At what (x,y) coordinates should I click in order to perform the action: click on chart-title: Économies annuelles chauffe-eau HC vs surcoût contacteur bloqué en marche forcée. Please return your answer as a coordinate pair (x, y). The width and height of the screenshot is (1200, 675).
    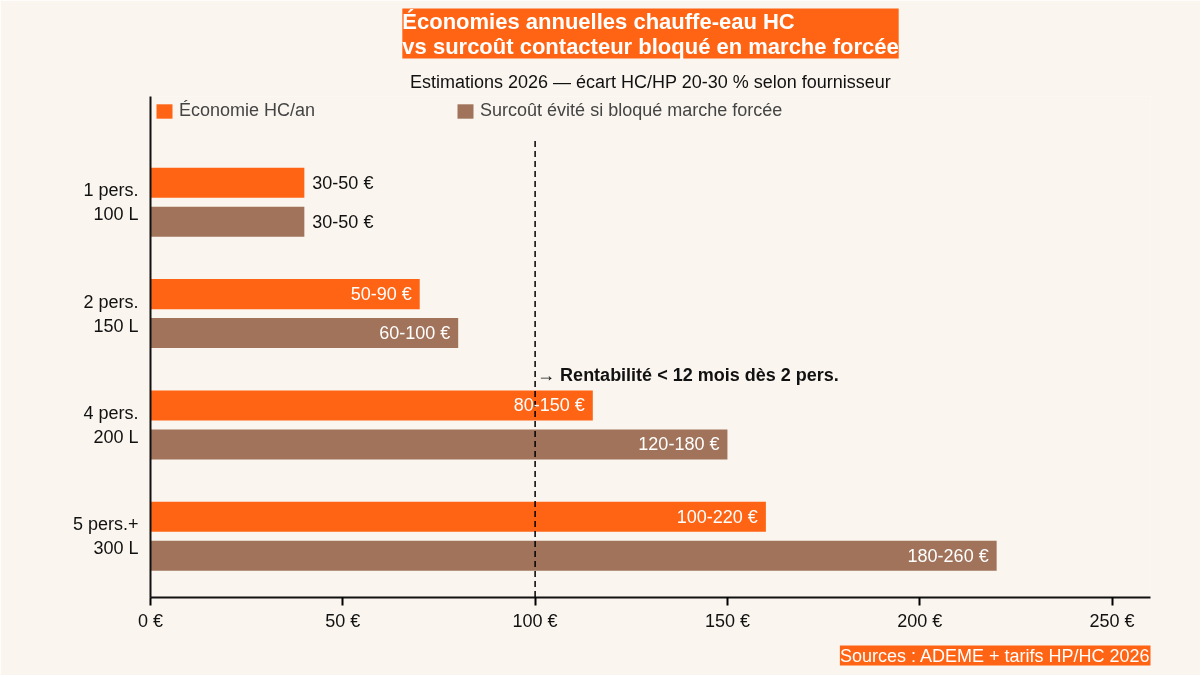
    Looking at the image, I should click on (650, 33).